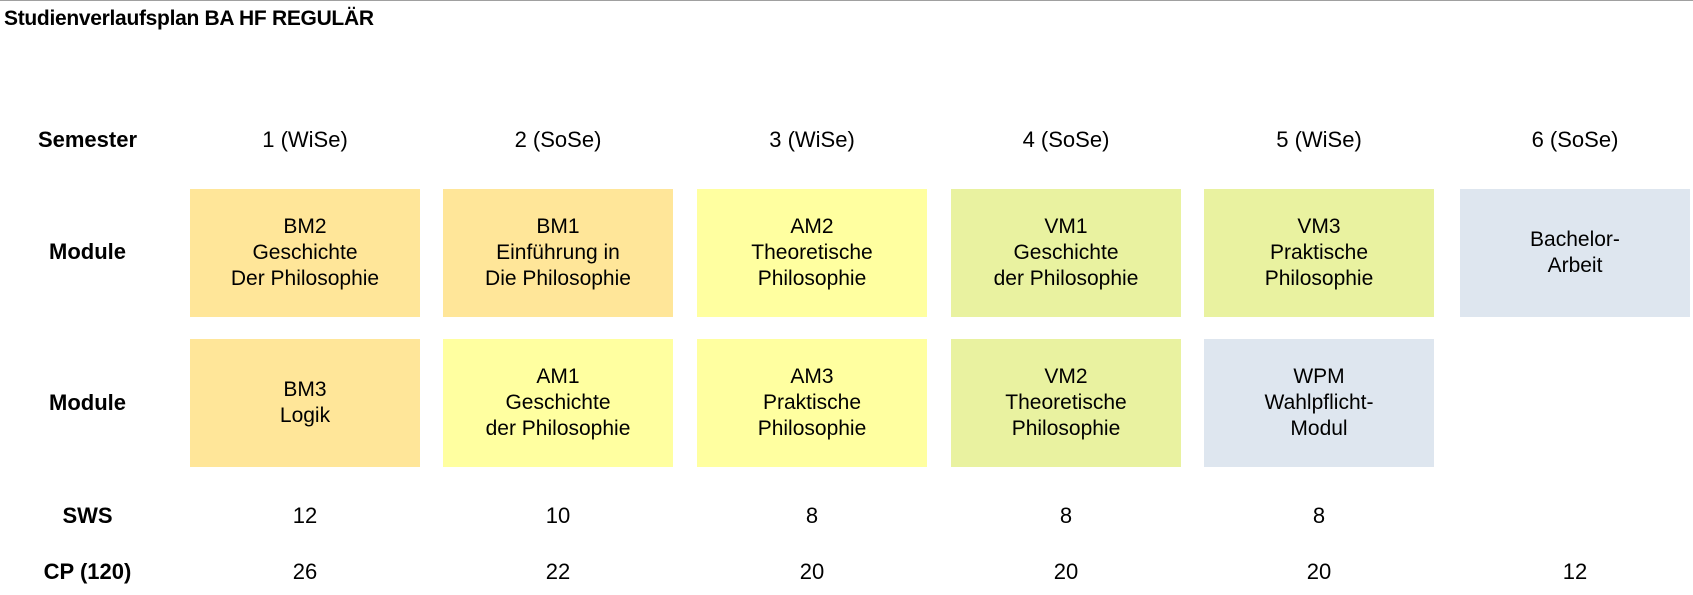 The height and width of the screenshot is (595, 1693). Describe the element at coordinates (1575, 253) in the screenshot. I see `module-box: Bachelor- Arbeit` at that location.